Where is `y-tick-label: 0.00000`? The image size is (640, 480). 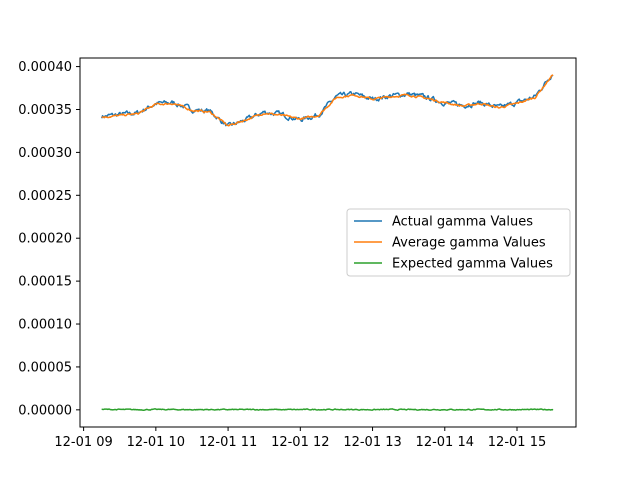 y-tick-label: 0.00000 is located at coordinates (45, 410).